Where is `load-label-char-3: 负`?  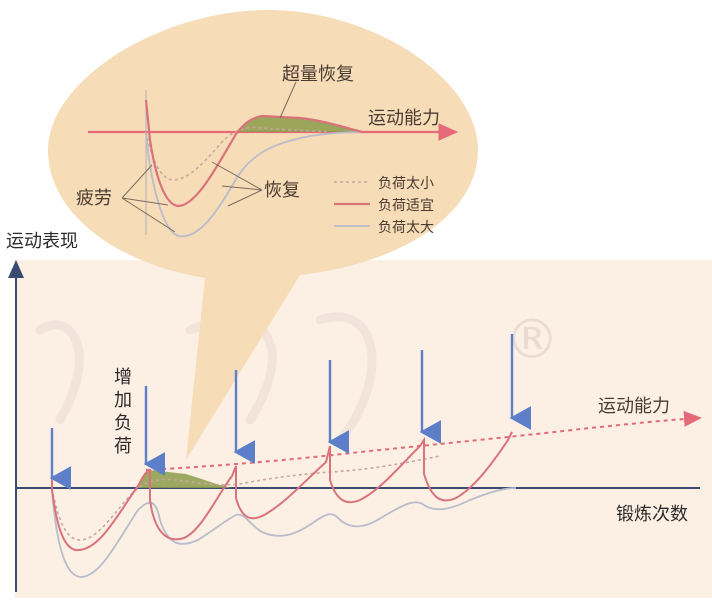 load-label-char-3: 负 is located at coordinates (123, 423).